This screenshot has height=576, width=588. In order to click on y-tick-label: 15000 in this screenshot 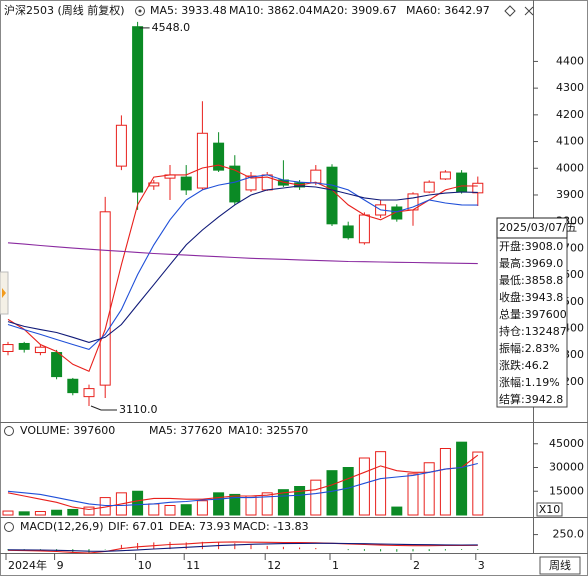, I will do `click(566, 490)`.